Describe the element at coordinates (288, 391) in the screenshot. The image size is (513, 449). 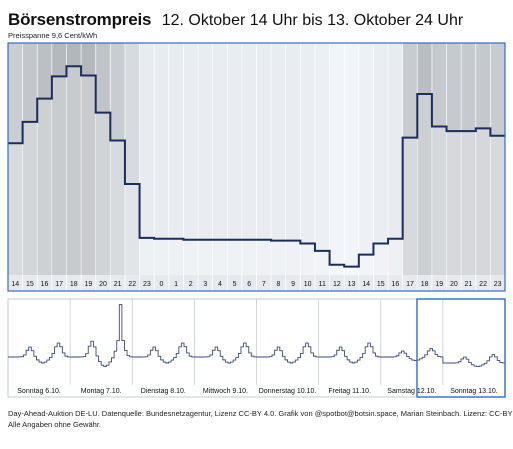
I see `overview-day-label: Donnerstag 10.10.` at that location.